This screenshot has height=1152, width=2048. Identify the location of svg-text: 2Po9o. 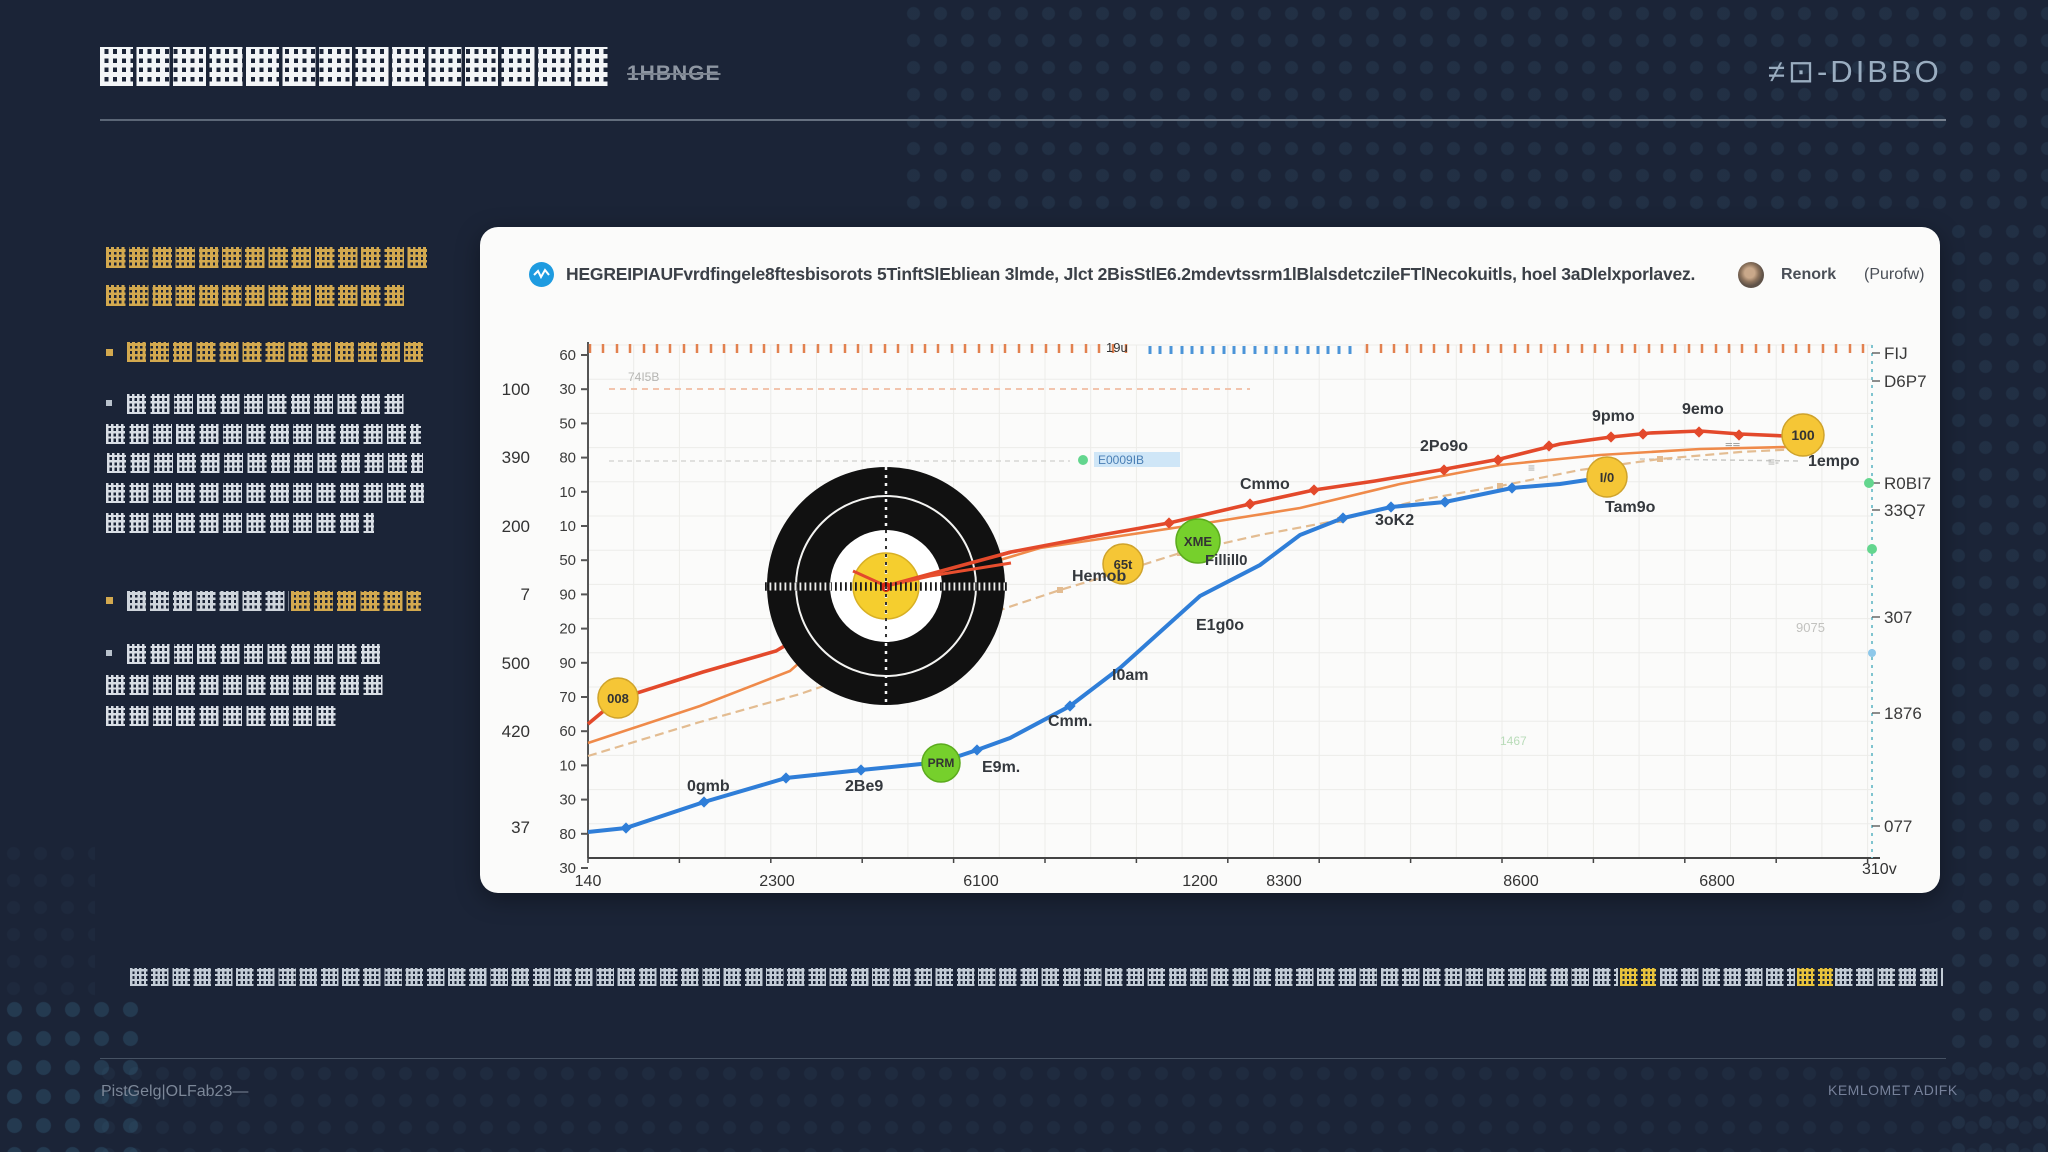
(1444, 446).